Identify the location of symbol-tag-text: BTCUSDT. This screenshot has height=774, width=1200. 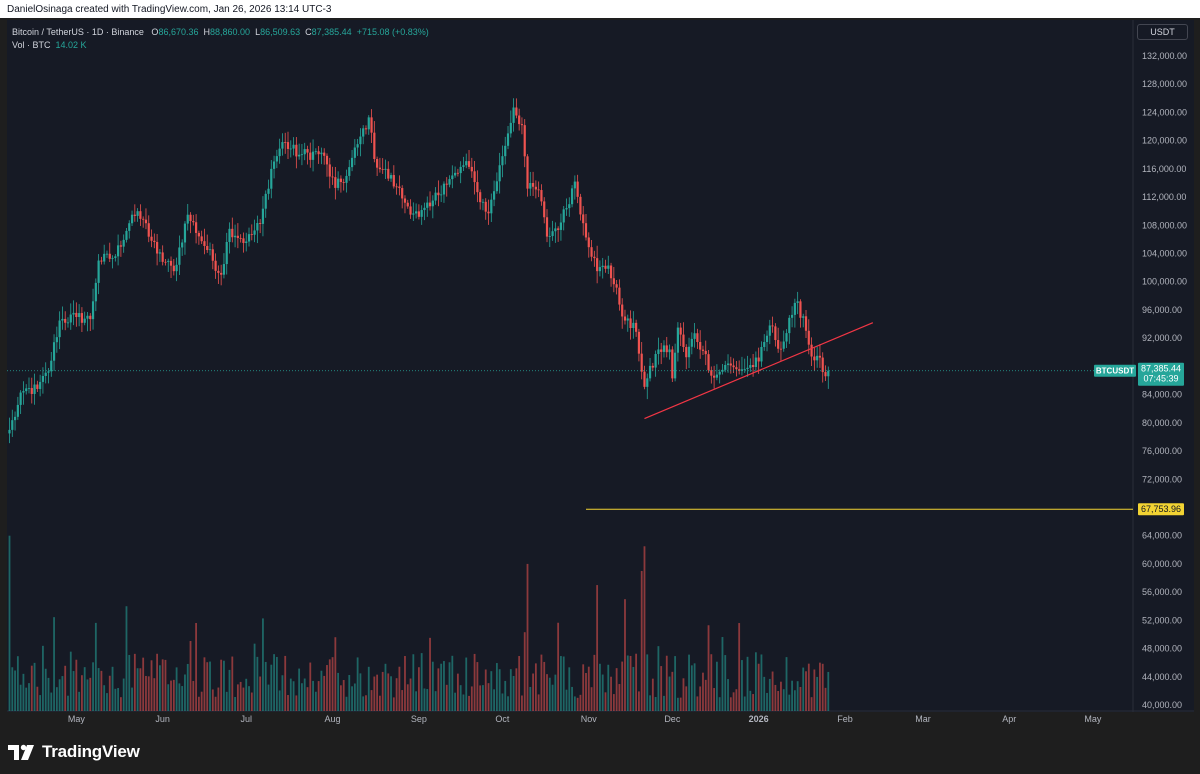
(1115, 371).